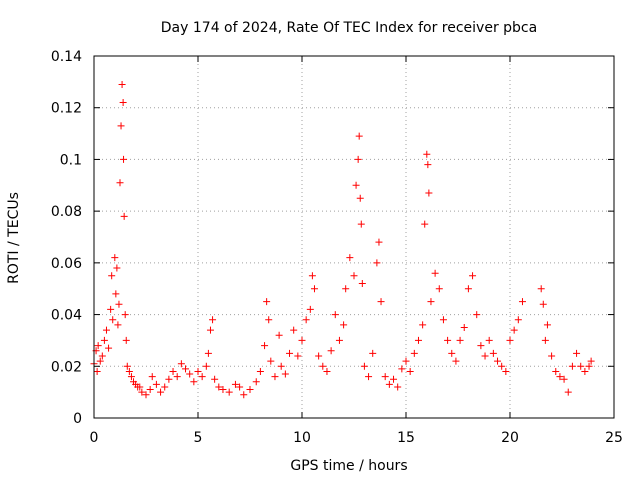  Describe the element at coordinates (94, 438) in the screenshot. I see `x-tick-label: 0` at that location.